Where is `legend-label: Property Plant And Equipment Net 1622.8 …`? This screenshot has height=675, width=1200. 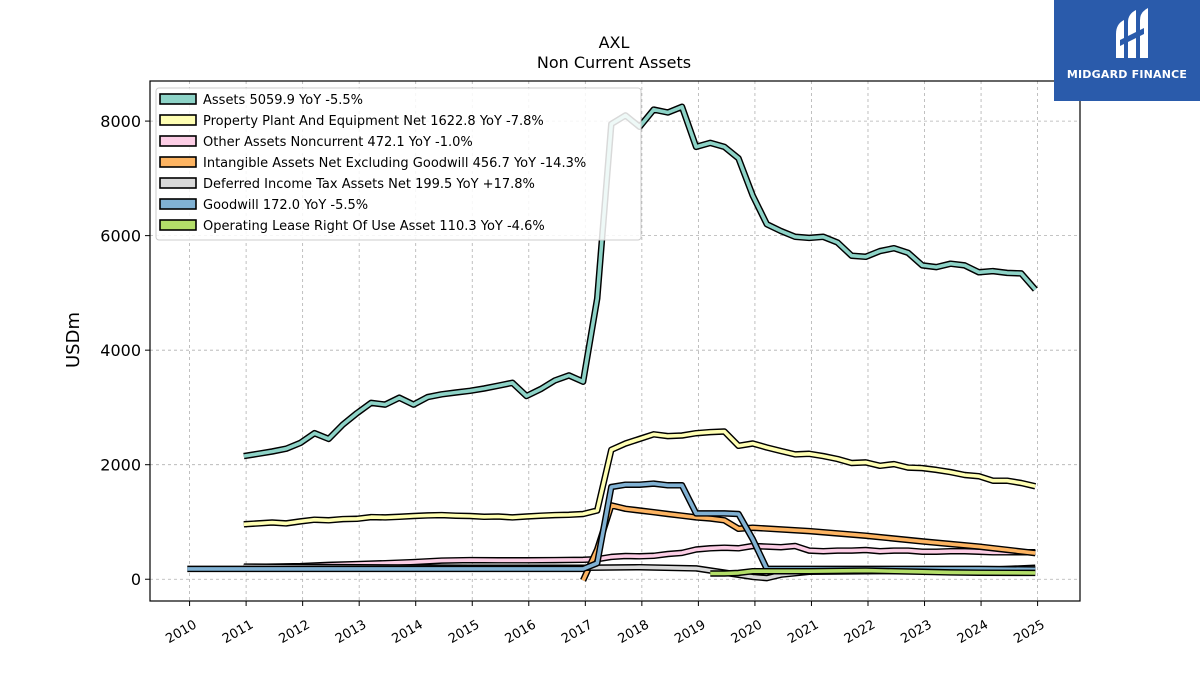 legend-label: Property Plant And Equipment Net 1622.8 … is located at coordinates (373, 121).